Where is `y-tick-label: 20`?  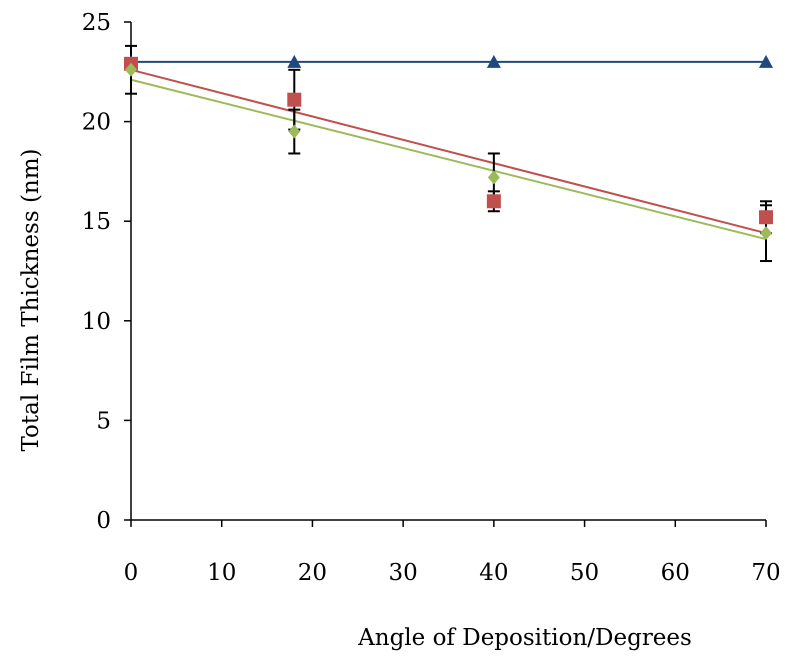 y-tick-label: 20 is located at coordinates (96, 123).